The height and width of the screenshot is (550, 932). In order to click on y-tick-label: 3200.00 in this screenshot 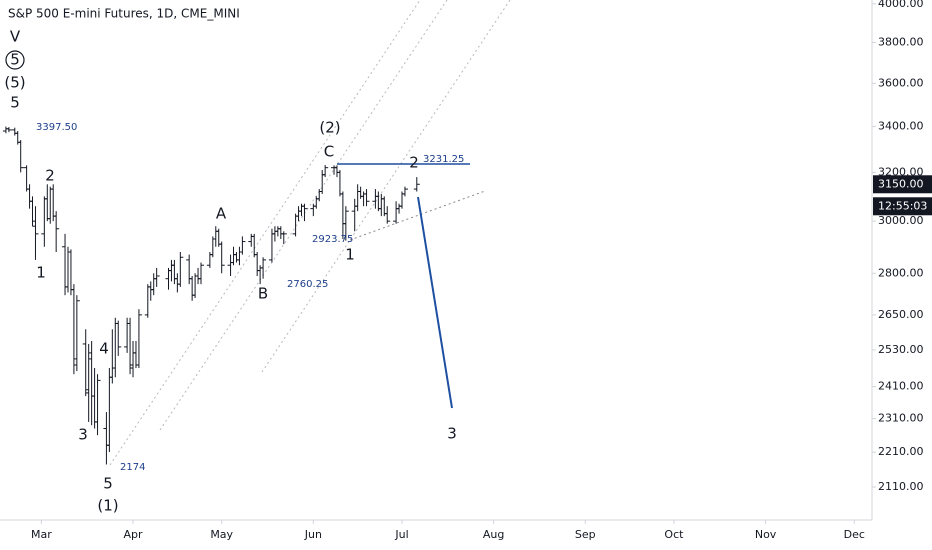, I will do `click(901, 171)`.